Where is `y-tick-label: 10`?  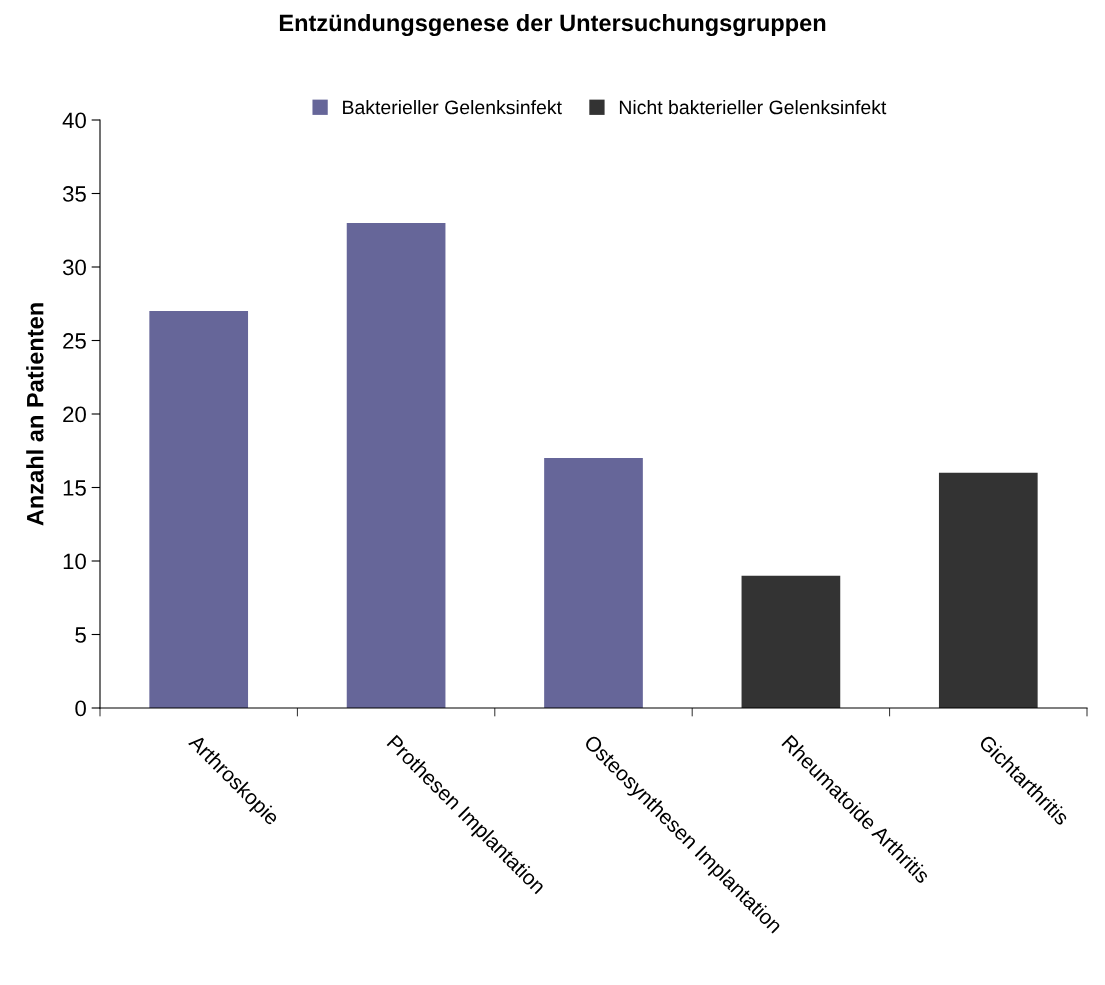
y-tick-label: 10 is located at coordinates (74, 561).